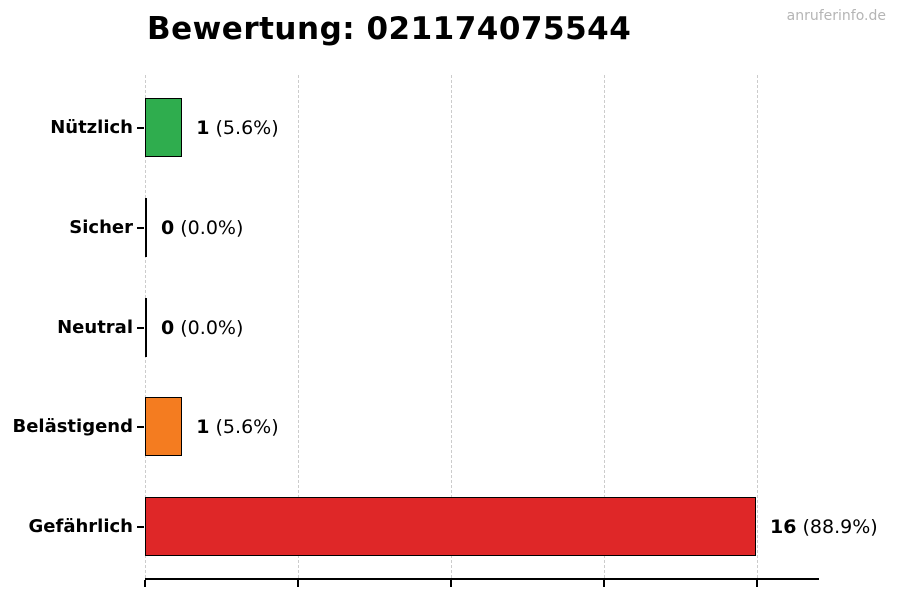  I want to click on value-label-1: 0 (0.0%), so click(202, 228).